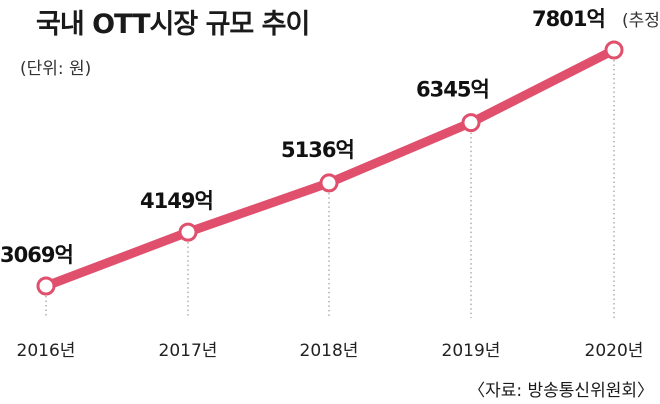 This screenshot has width=660, height=404. What do you see at coordinates (641, 21) in the screenshot?
I see `estimate-note: (추정)` at bounding box center [641, 21].